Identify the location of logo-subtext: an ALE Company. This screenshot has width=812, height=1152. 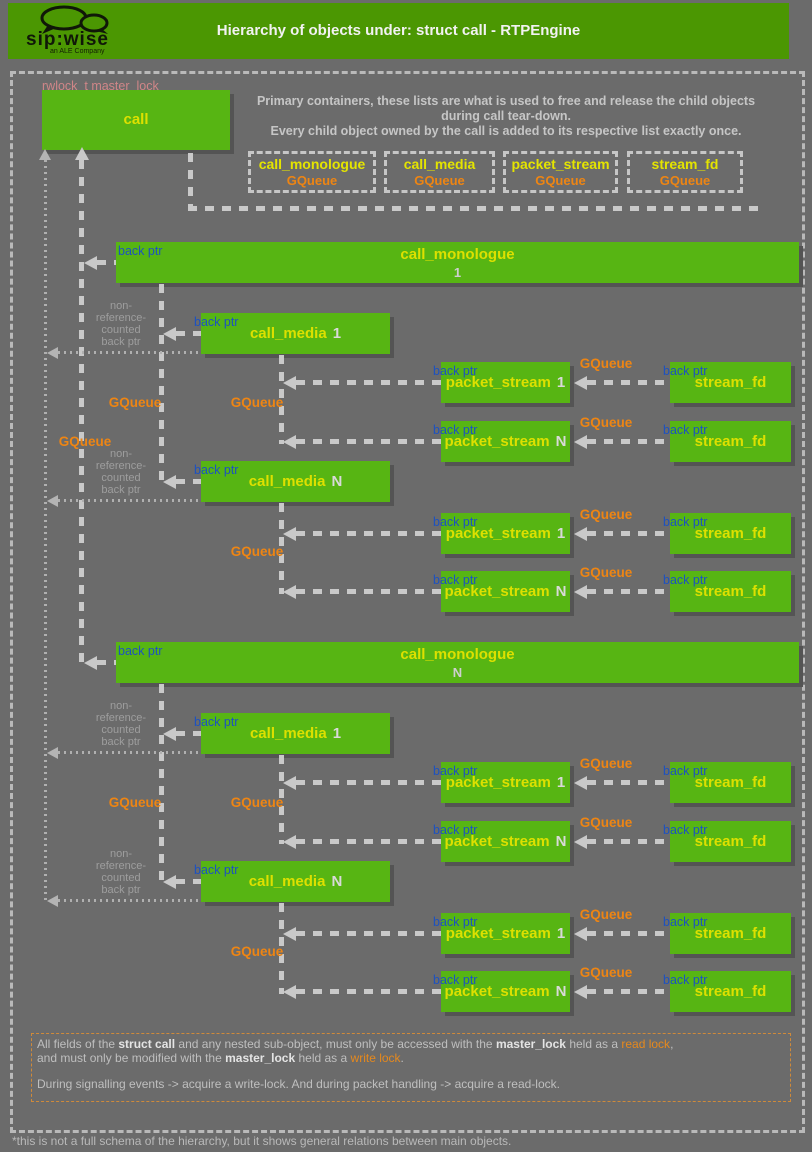
(77, 51).